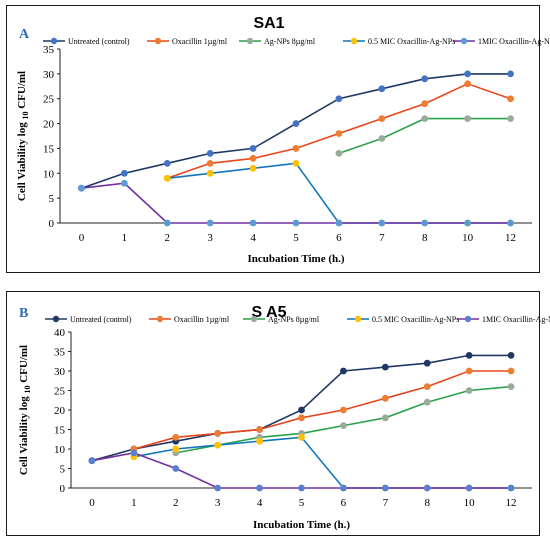 The height and width of the screenshot is (542, 550). What do you see at coordinates (60, 333) in the screenshot?
I see `y-tick-label: 40` at bounding box center [60, 333].